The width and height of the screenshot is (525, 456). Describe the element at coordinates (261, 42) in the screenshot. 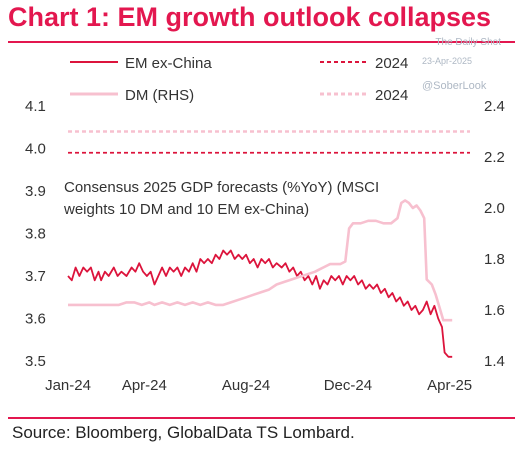

I see `title-rule` at that location.